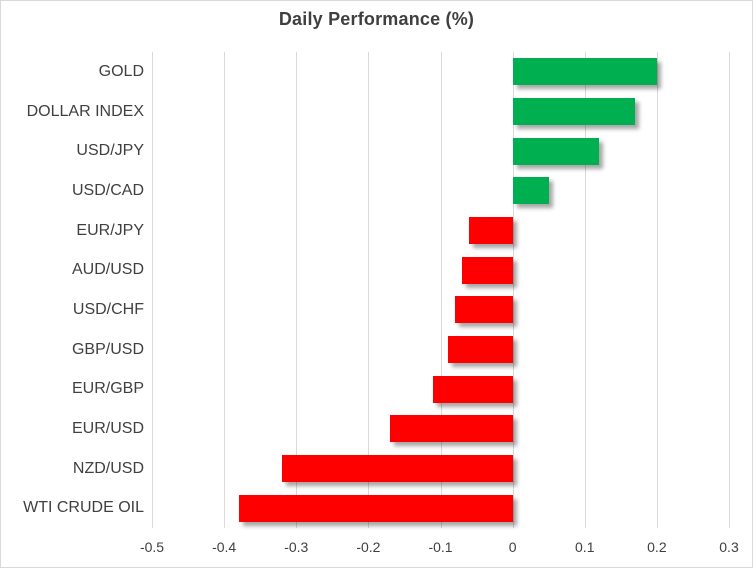 This screenshot has height=568, width=753. Describe the element at coordinates (657, 547) in the screenshot. I see `x-tick-label: 0.2` at that location.